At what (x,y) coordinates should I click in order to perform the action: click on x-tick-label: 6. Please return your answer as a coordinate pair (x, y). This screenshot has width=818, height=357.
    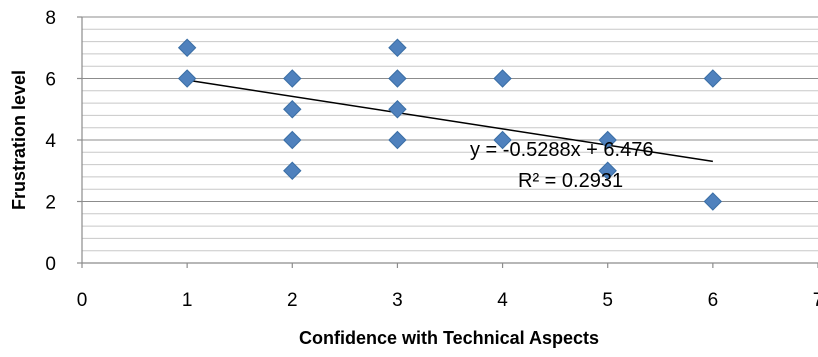
    Looking at the image, I should click on (713, 300).